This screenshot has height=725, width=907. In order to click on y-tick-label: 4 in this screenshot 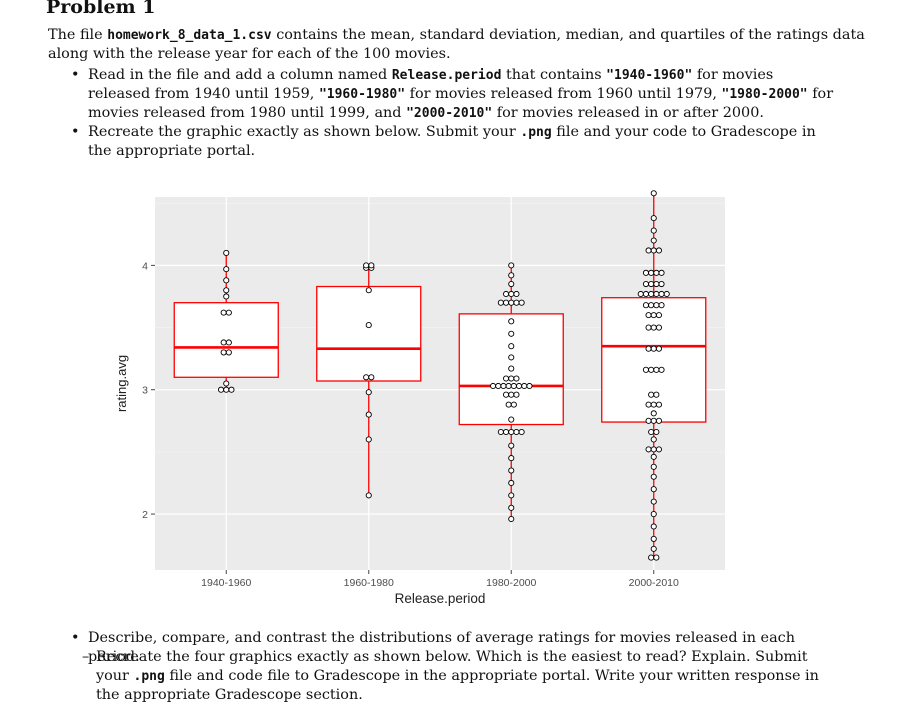, I will do `click(145, 266)`.